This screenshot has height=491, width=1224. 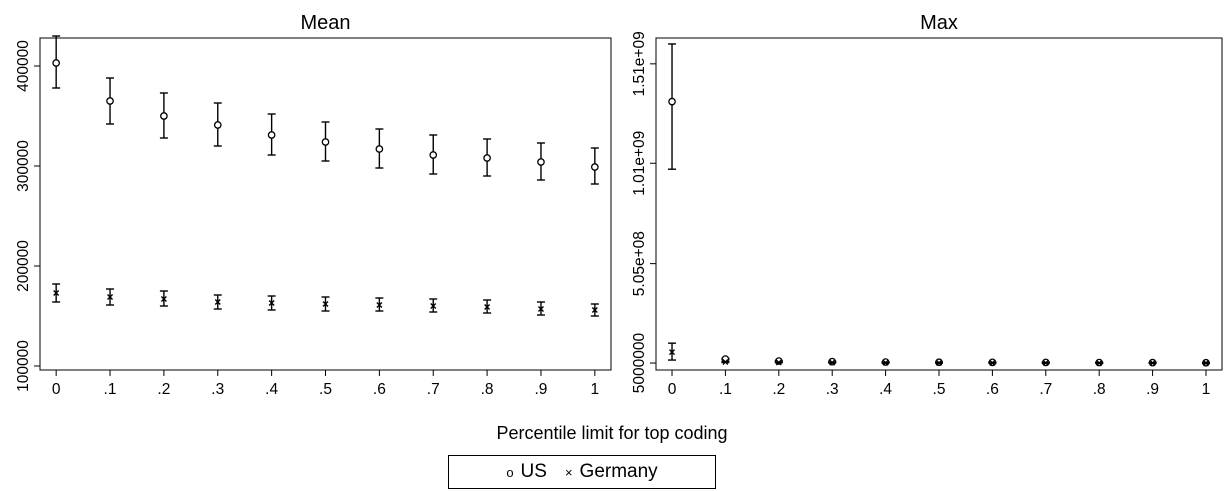 What do you see at coordinates (568, 472) in the screenshot?
I see `x-marker-icon: ×` at bounding box center [568, 472].